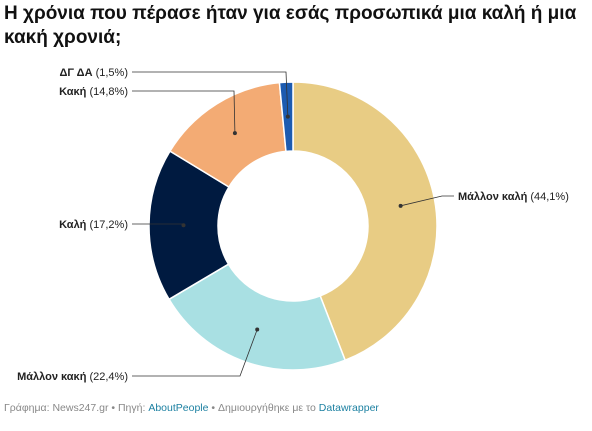 Image resolution: width=592 pixels, height=431 pixels. What do you see at coordinates (93, 225) in the screenshot?
I see `slice-label-2: Καλή (17,2%)` at bounding box center [93, 225].